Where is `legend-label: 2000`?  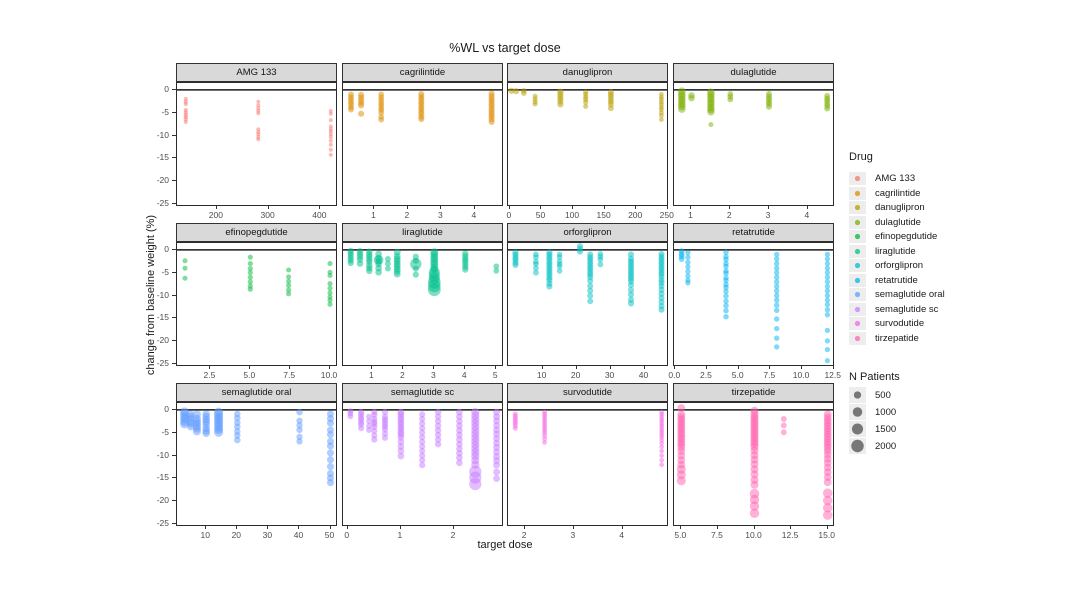 legend-label: 2000 is located at coordinates (886, 446).